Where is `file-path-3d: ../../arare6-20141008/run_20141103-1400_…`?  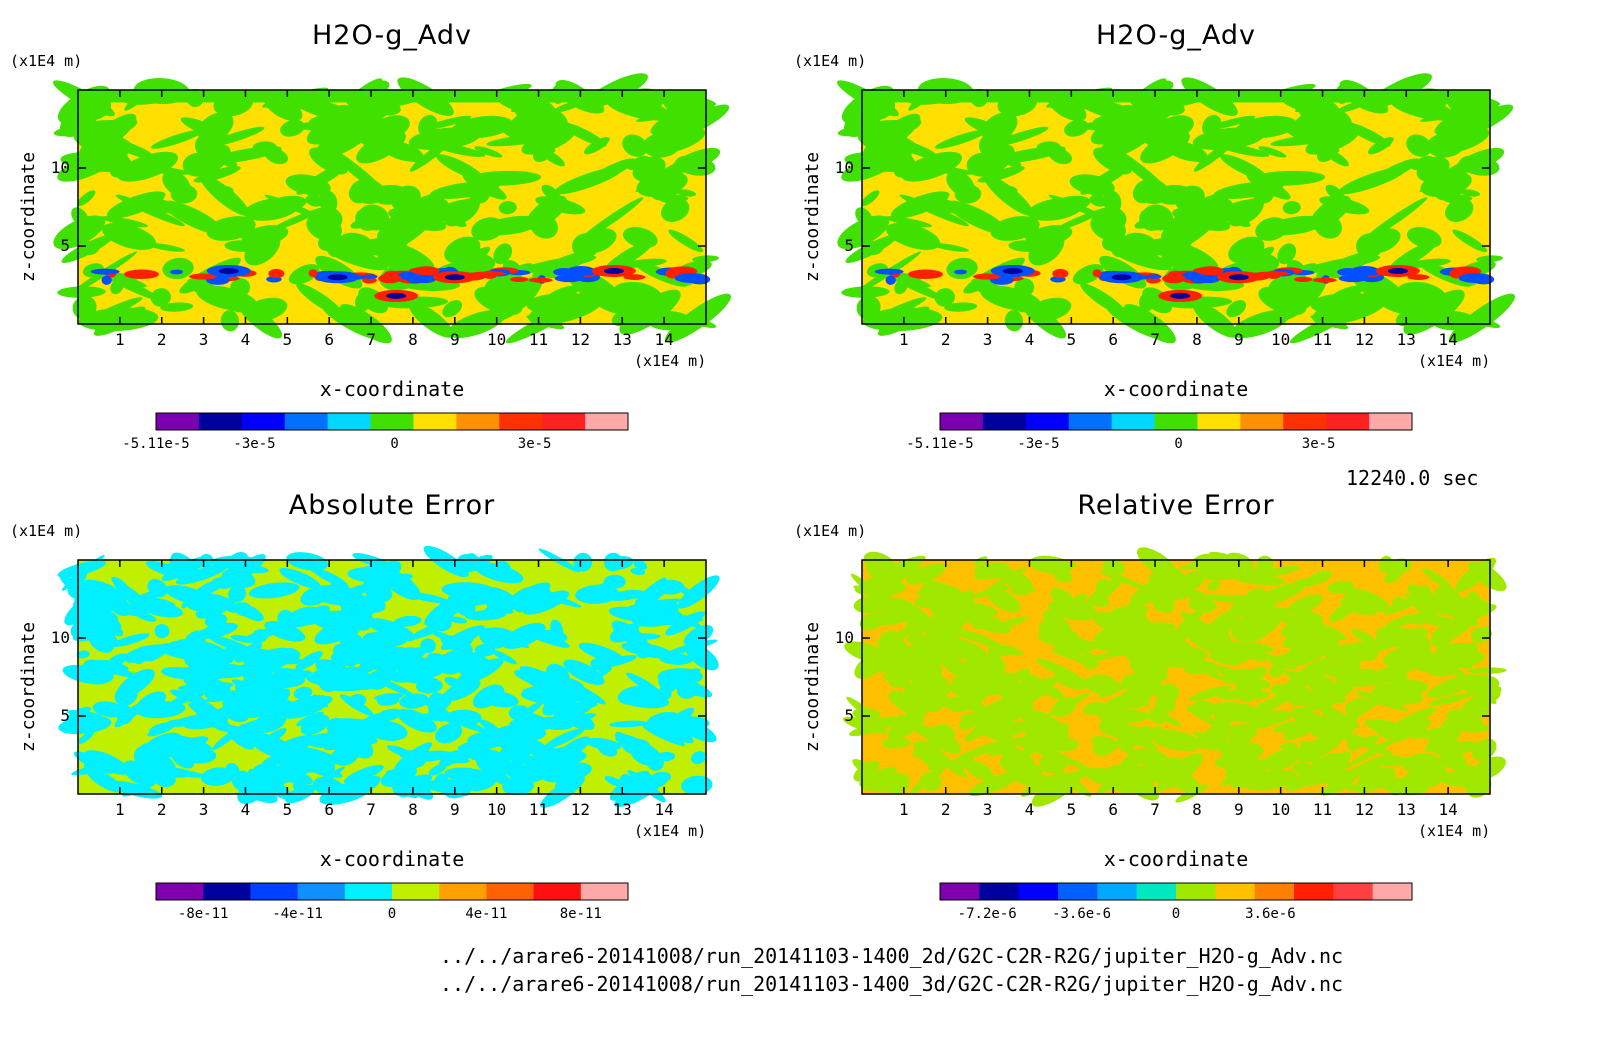 file-path-3d: ../../arare6-20141008/run_20141103-1400_… is located at coordinates (892, 984).